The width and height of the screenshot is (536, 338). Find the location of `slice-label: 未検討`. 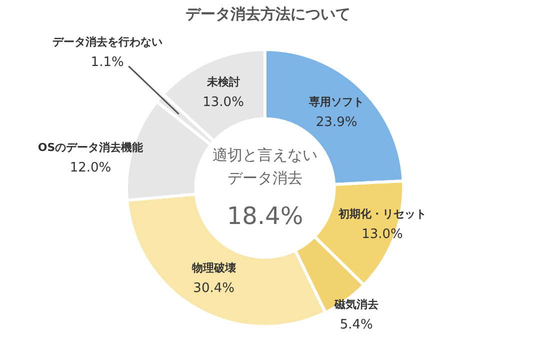

slice-label: 未検討 is located at coordinates (223, 82).